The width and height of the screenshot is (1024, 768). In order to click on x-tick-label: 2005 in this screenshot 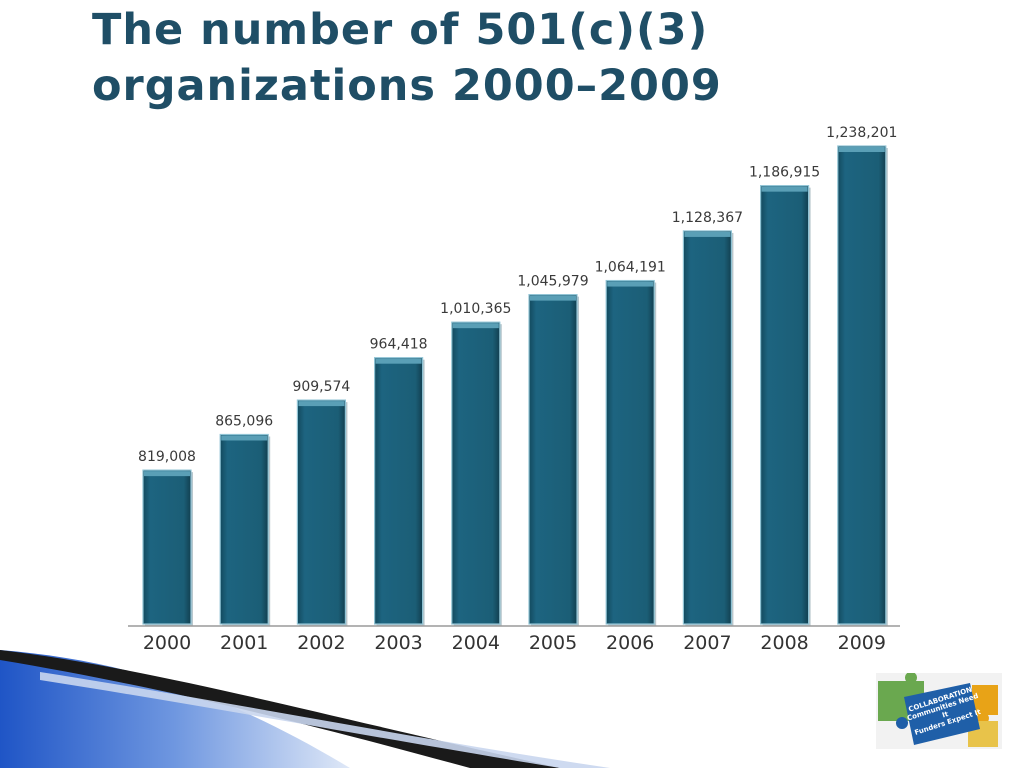, I will do `click(553, 643)`.